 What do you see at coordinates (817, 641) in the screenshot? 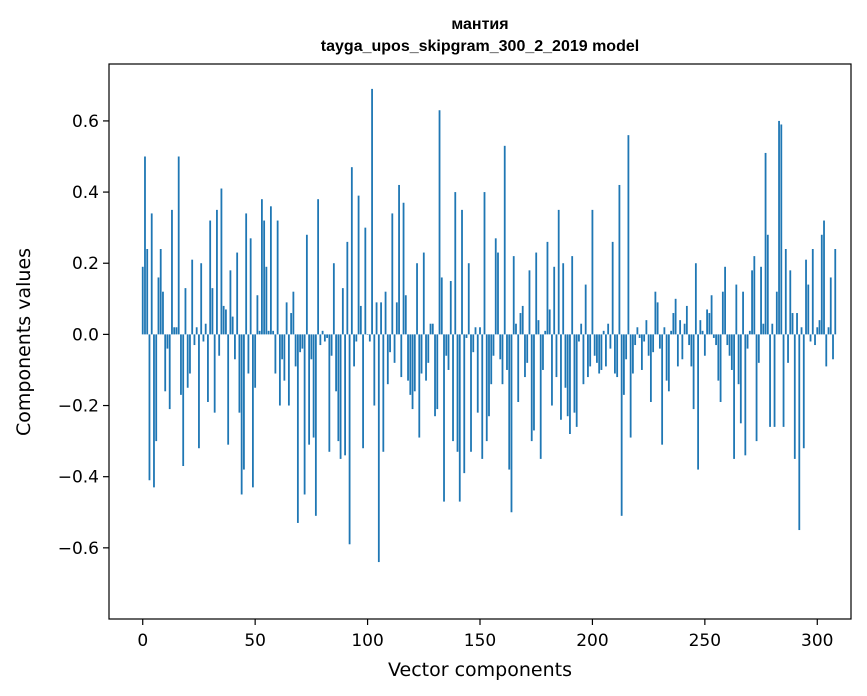
I see `x-tick-label: 300` at bounding box center [817, 641].